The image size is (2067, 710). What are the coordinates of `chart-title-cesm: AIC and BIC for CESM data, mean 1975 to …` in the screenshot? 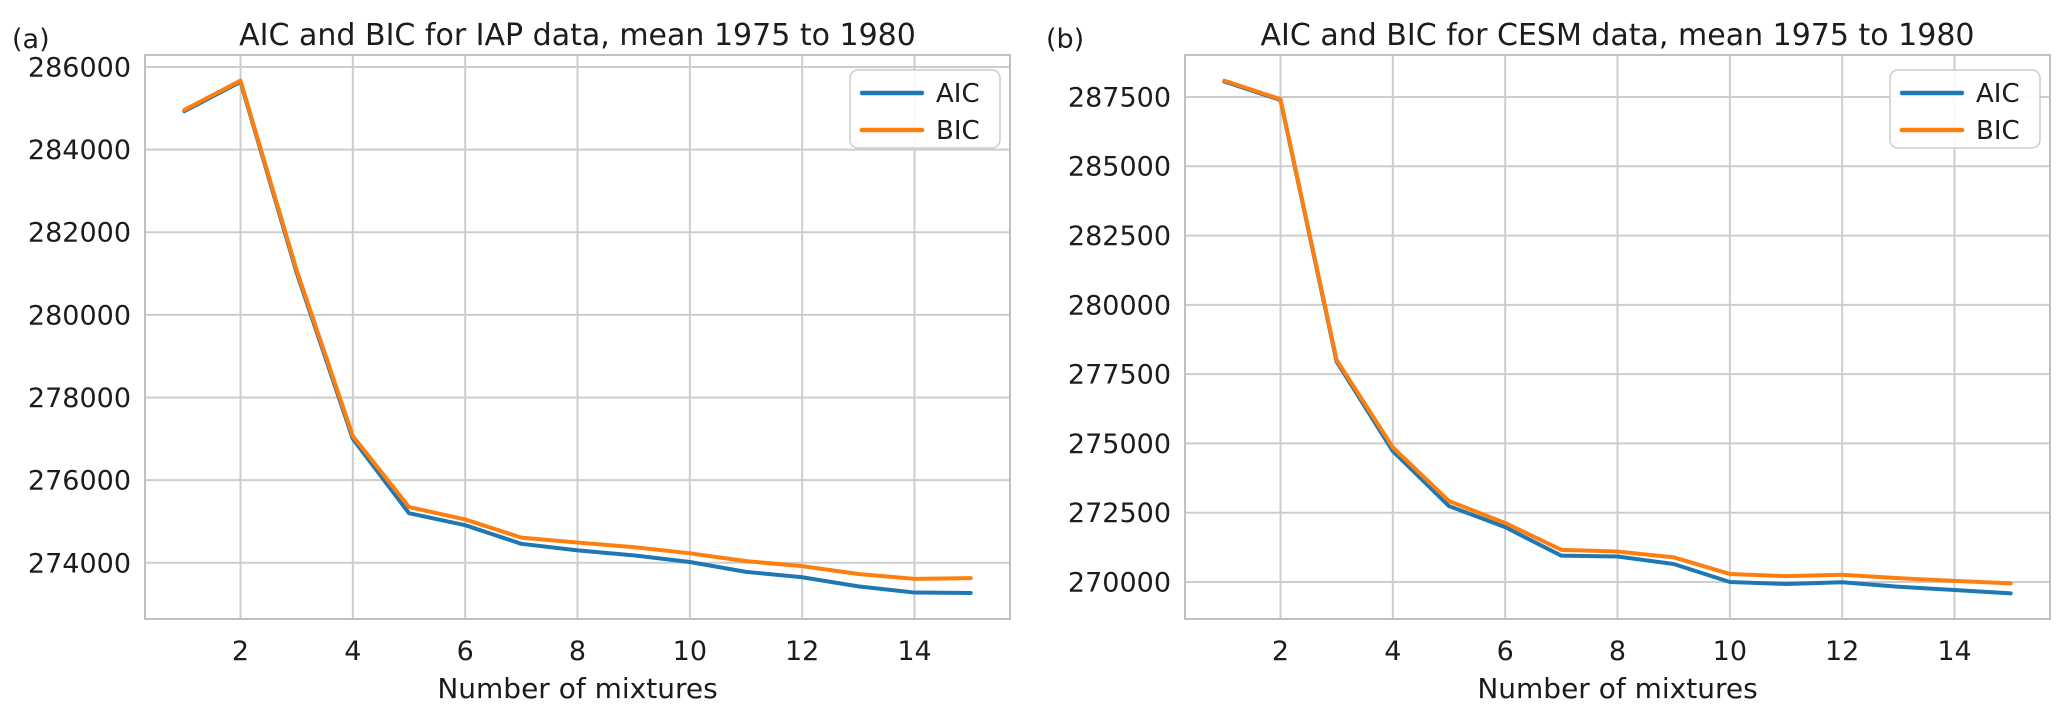 It's located at (1617, 35).